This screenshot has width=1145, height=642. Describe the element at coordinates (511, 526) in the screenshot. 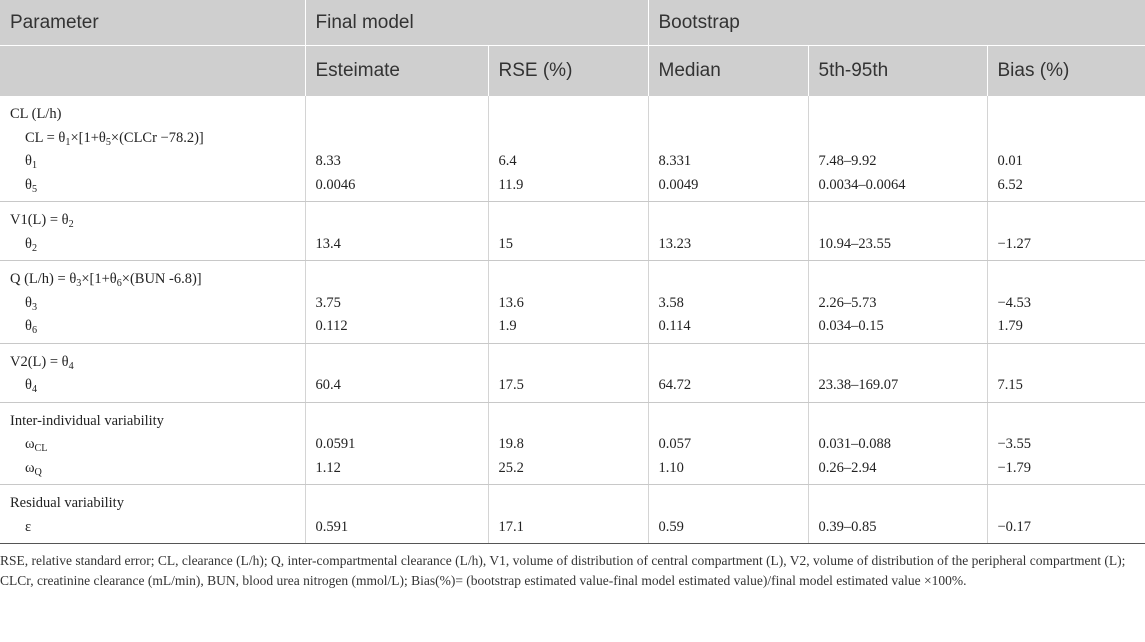

I see `rse-value: 17.1` at that location.